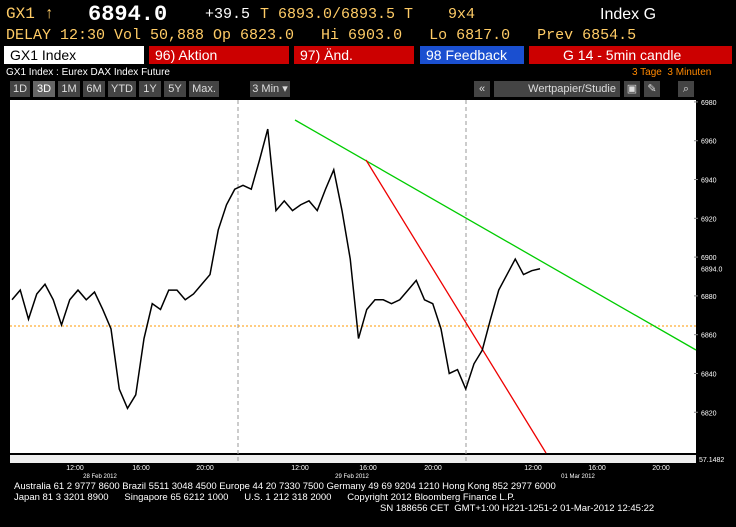  What do you see at coordinates (462, 14) in the screenshot?
I see `size: 9x4` at bounding box center [462, 14].